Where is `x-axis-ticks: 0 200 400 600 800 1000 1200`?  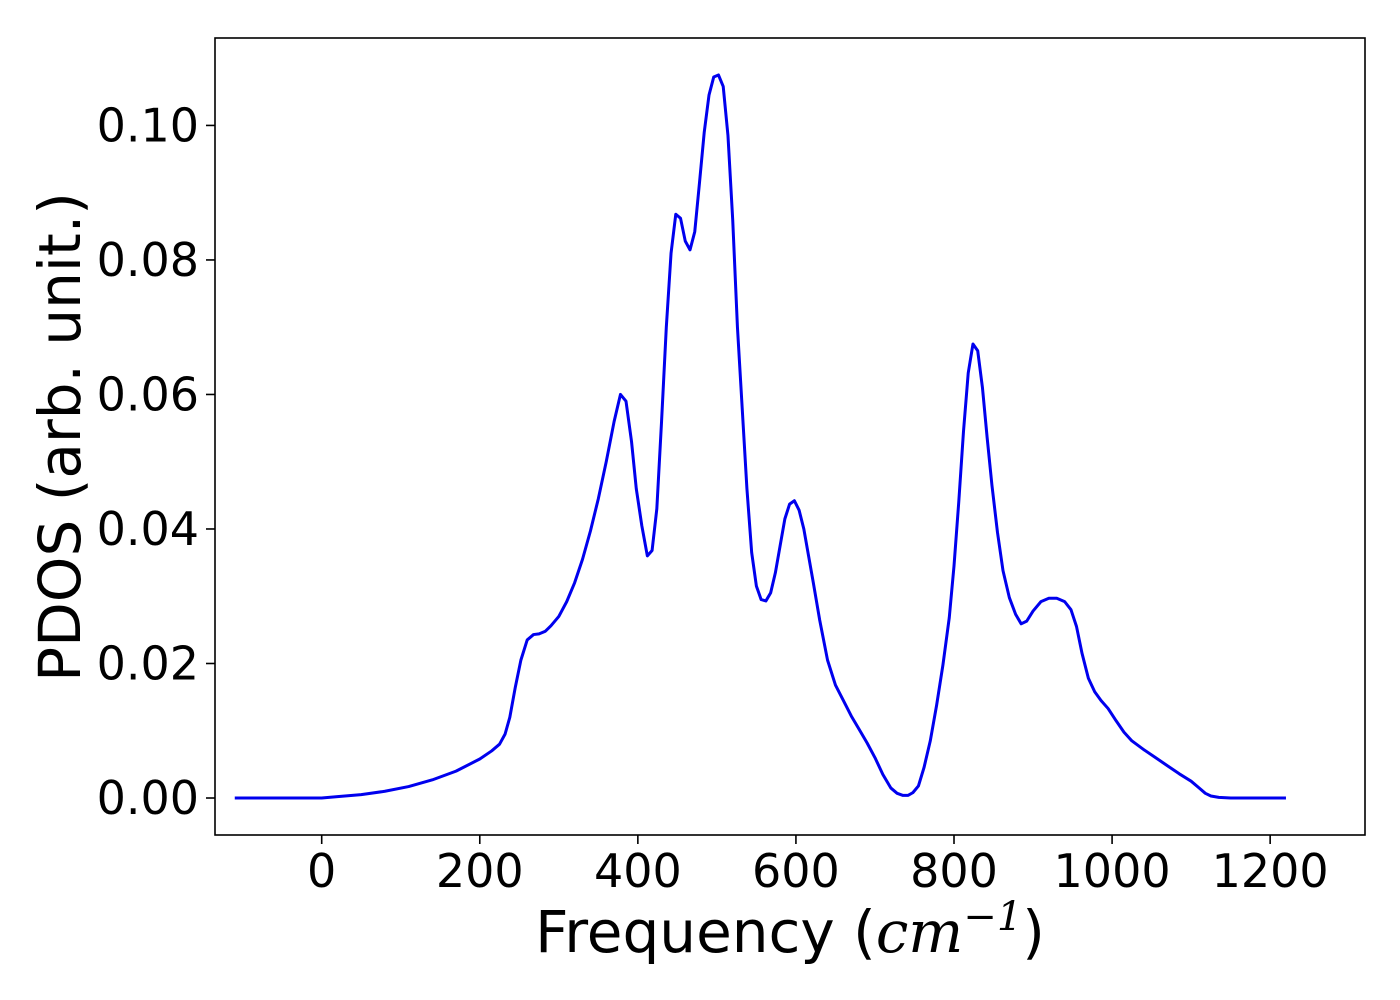
x-axis-ticks: 0 200 400 600 800 1000 1200 is located at coordinates (818, 866).